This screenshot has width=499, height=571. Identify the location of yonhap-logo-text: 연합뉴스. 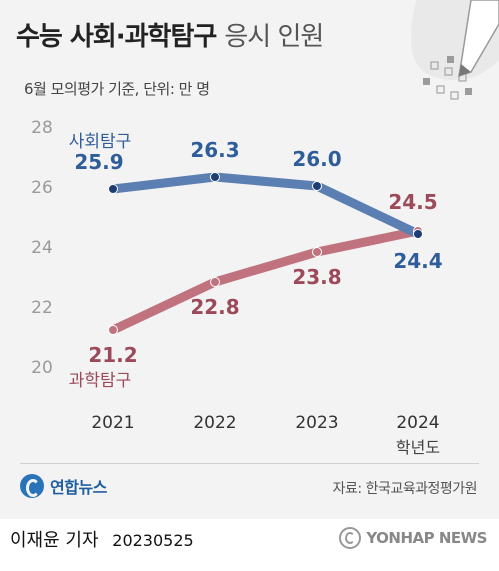
(78, 487).